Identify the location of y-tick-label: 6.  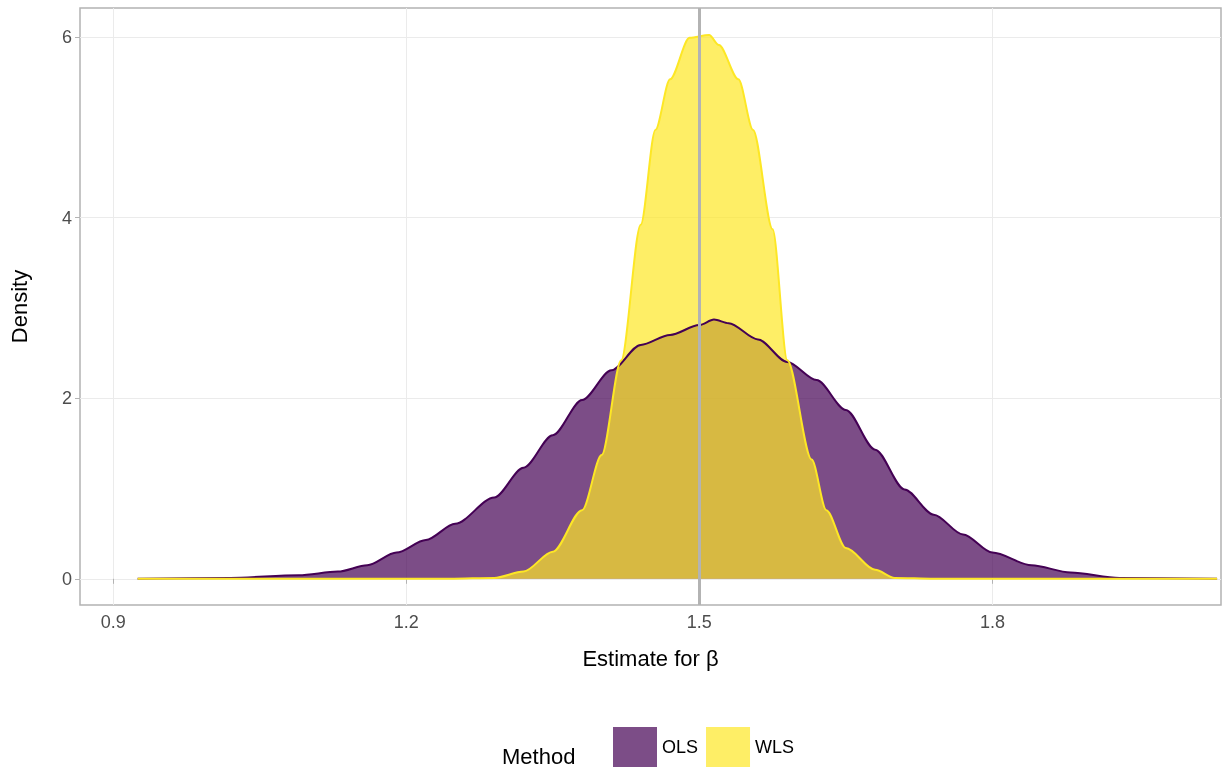
(66, 36).